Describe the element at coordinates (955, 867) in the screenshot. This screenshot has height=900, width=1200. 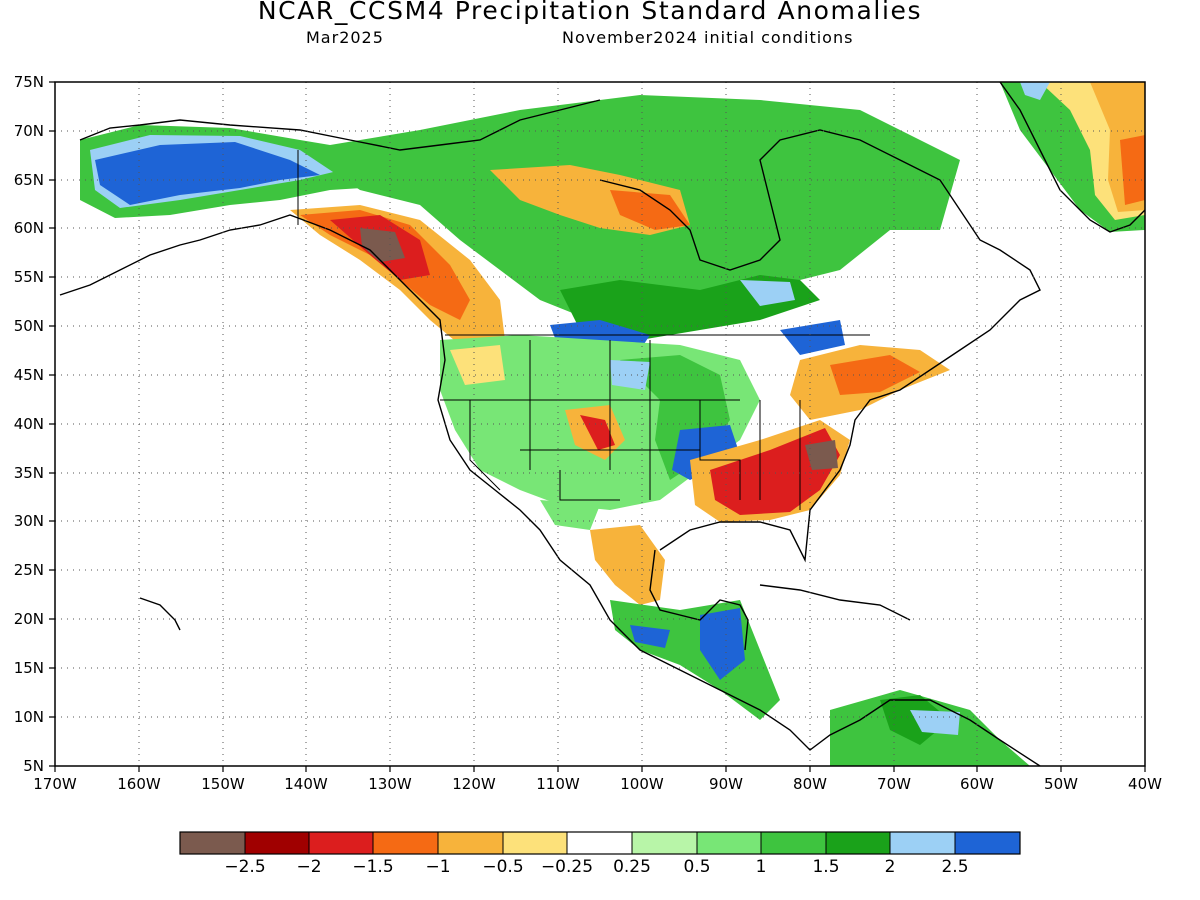
I see `colorbar-label: 2.5` at that location.